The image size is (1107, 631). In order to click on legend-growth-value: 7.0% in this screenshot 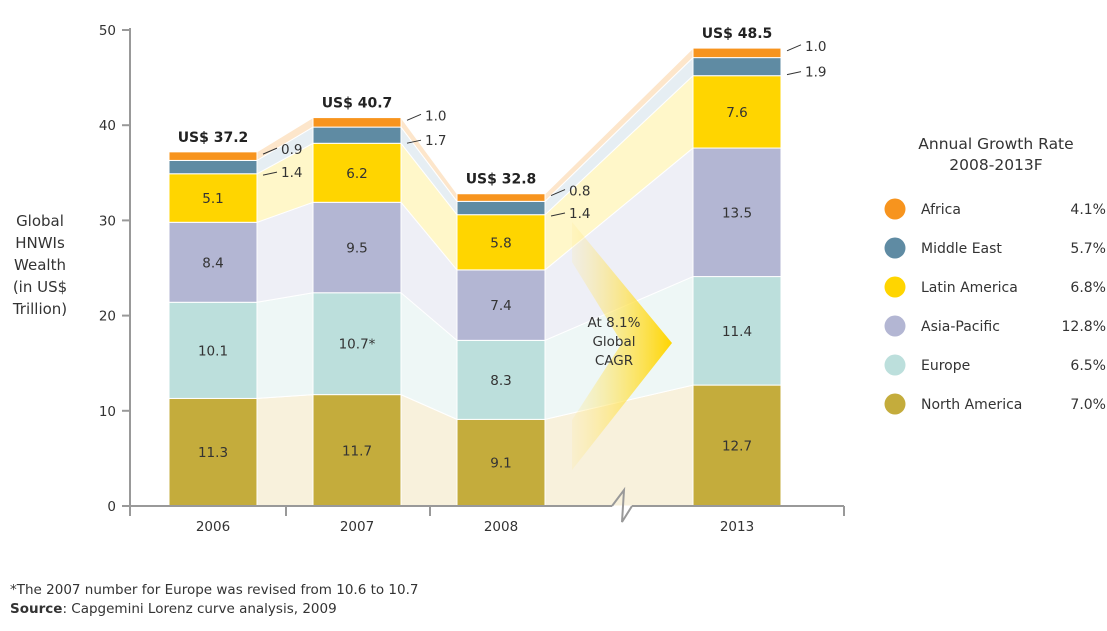, I will do `click(1088, 405)`.